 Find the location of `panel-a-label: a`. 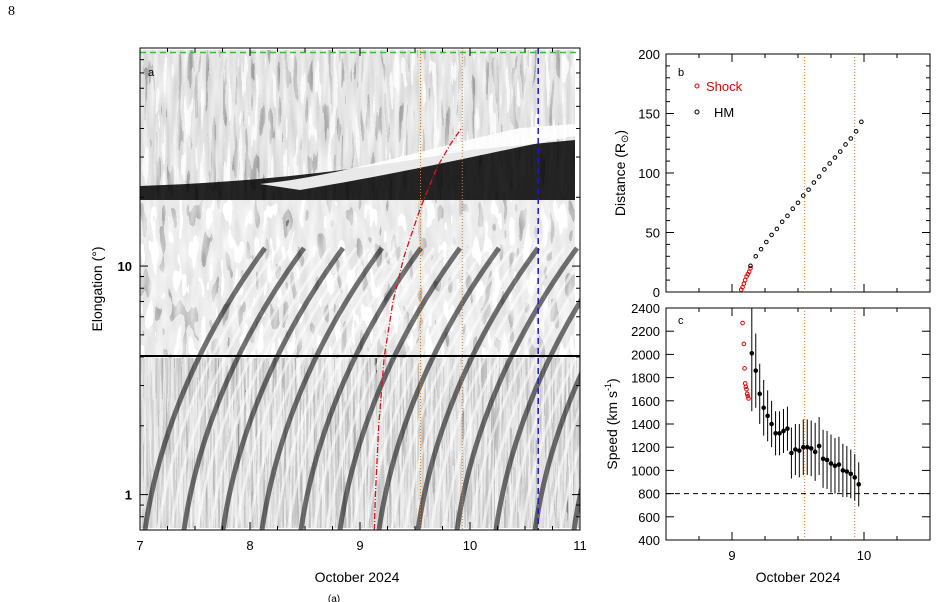

panel-a-label: a is located at coordinates (151, 73).